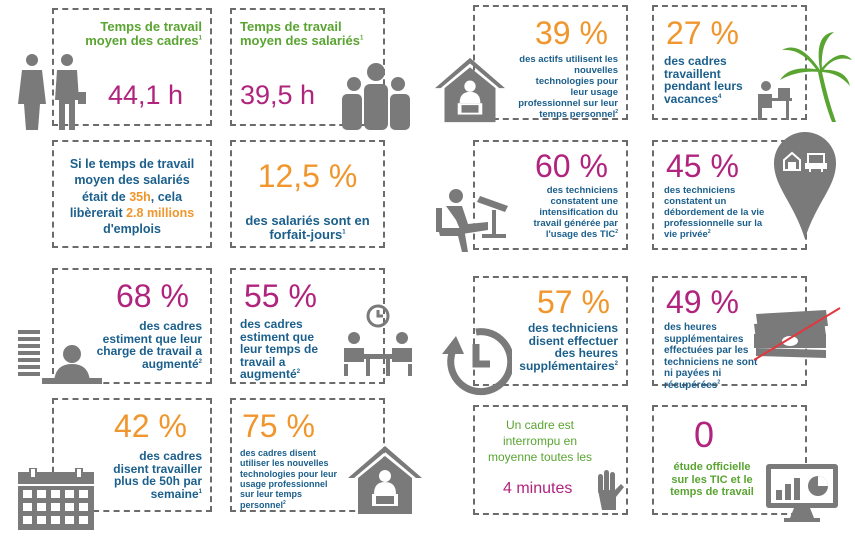 The height and width of the screenshot is (540, 855). Describe the element at coordinates (59, 356) in the screenshot. I see `person-desk-papers-icon` at that location.